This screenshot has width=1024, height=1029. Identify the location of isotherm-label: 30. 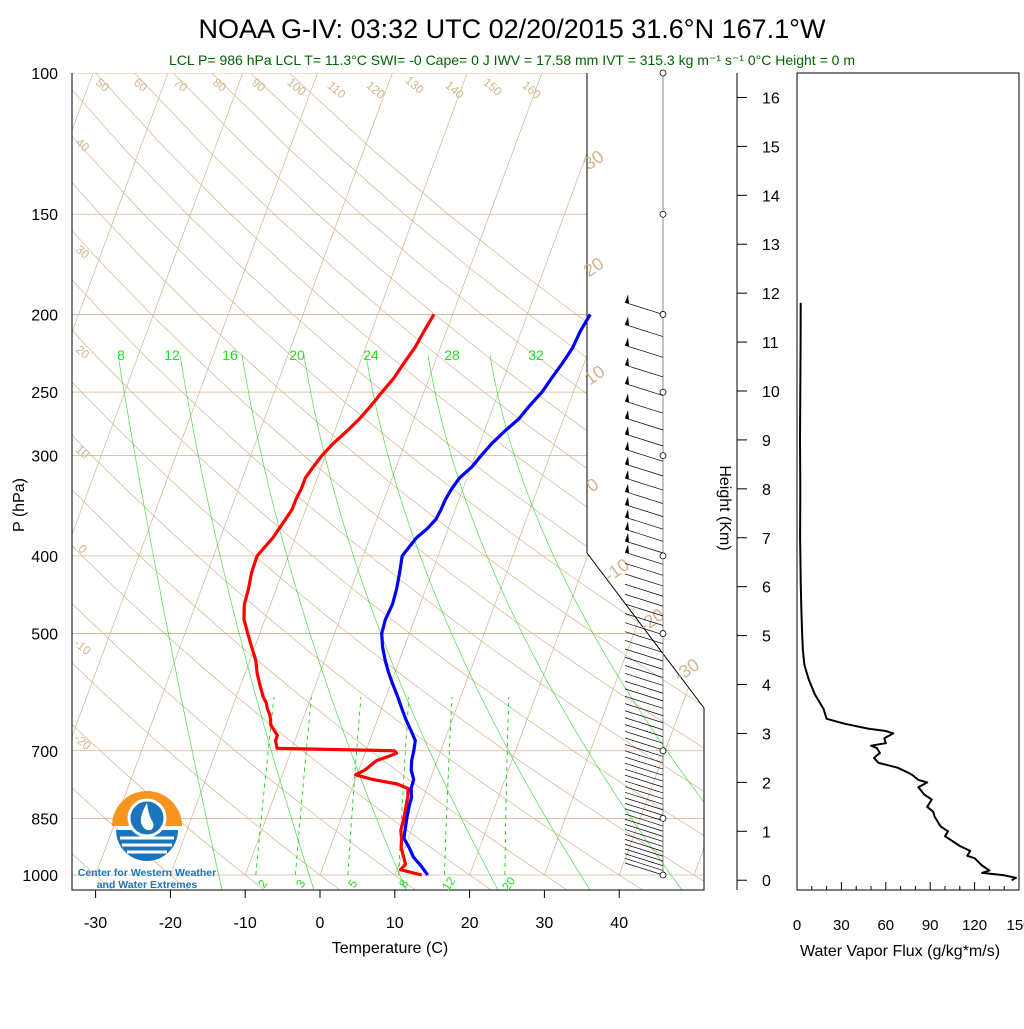
(594, 160).